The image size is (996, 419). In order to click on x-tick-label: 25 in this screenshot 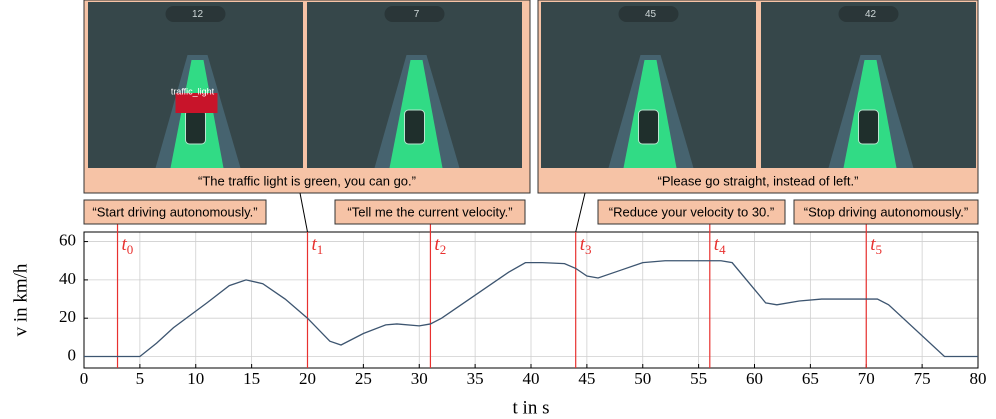, I will do `click(363, 378)`.